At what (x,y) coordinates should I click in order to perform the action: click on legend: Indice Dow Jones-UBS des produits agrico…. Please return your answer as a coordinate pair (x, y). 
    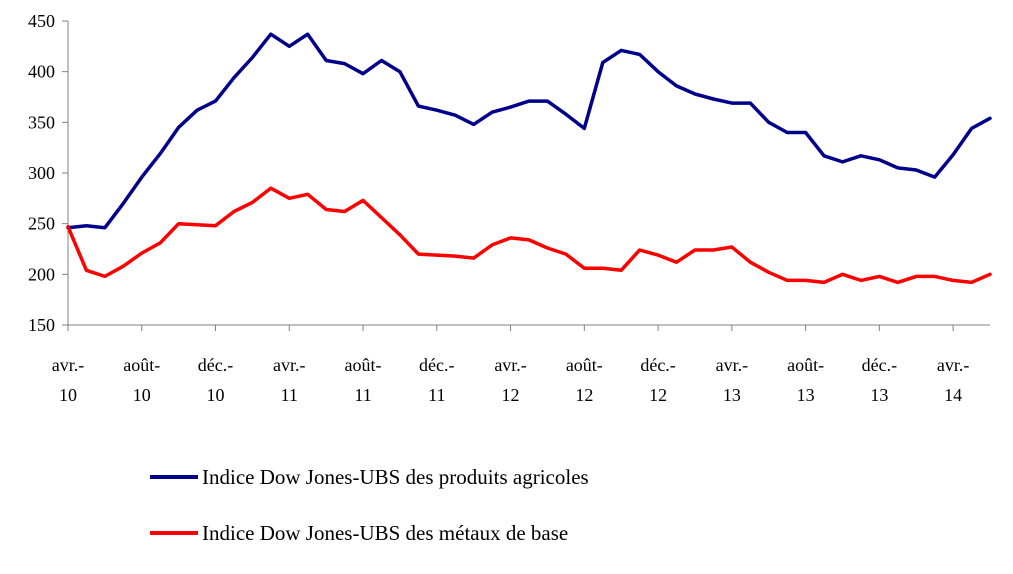
    Looking at the image, I should click on (369, 518).